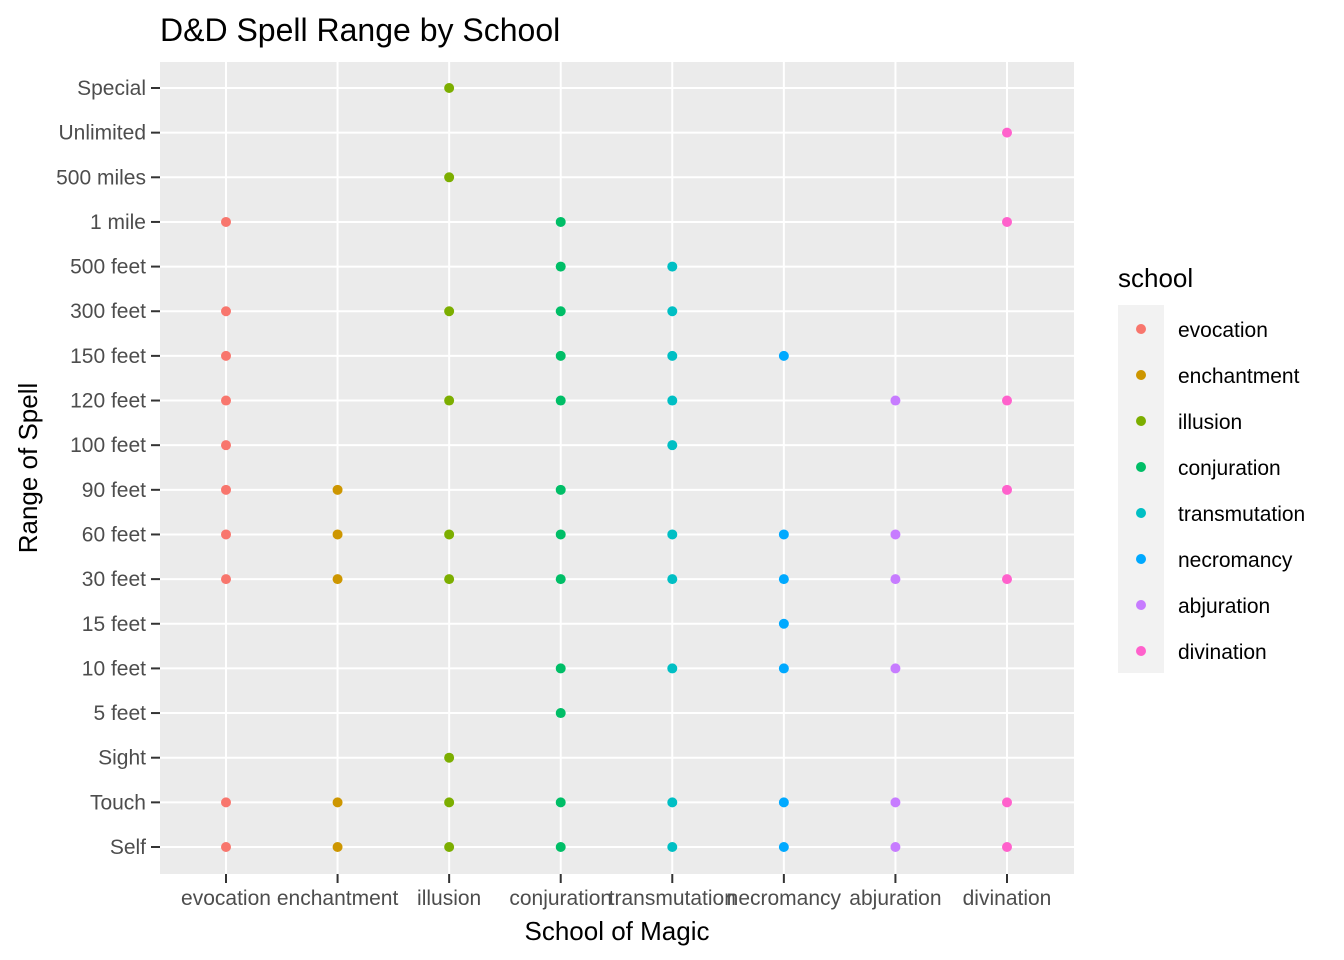 Image resolution: width=1344 pixels, height=960 pixels. Describe the element at coordinates (783, 847) in the screenshot. I see `point-necromancy-self` at that location.